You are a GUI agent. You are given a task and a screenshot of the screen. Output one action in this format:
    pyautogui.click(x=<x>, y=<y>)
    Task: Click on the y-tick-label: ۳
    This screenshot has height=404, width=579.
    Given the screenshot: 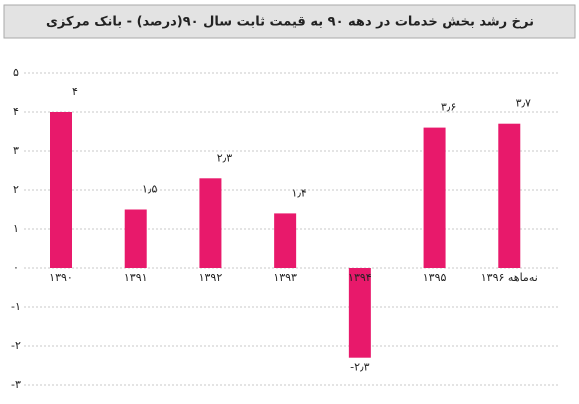 What is the action you would take?
    pyautogui.click(x=16, y=150)
    